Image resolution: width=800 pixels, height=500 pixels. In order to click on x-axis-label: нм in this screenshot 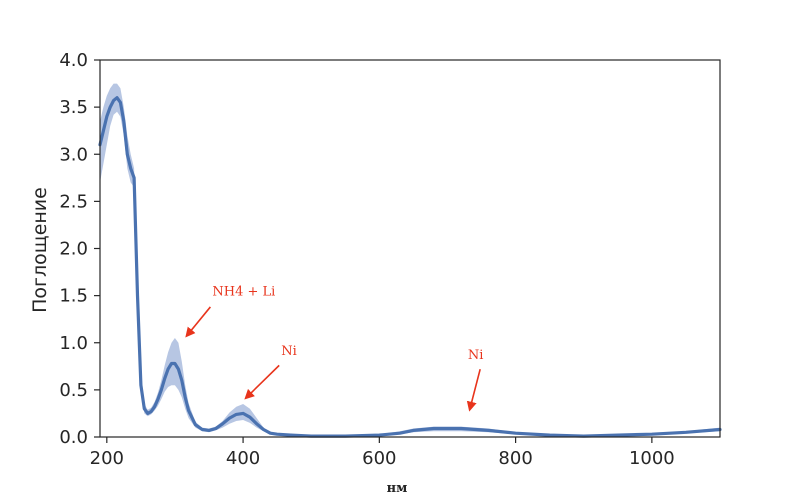, I will do `click(397, 488)`.